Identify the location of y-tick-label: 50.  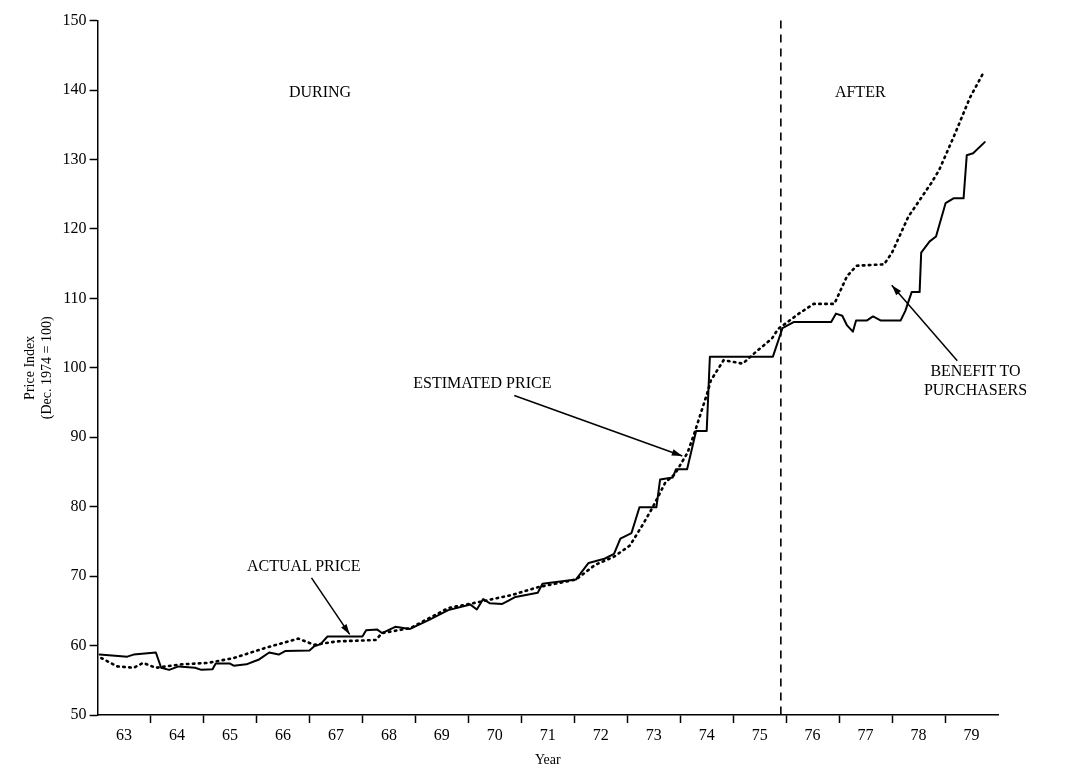
(78, 714).